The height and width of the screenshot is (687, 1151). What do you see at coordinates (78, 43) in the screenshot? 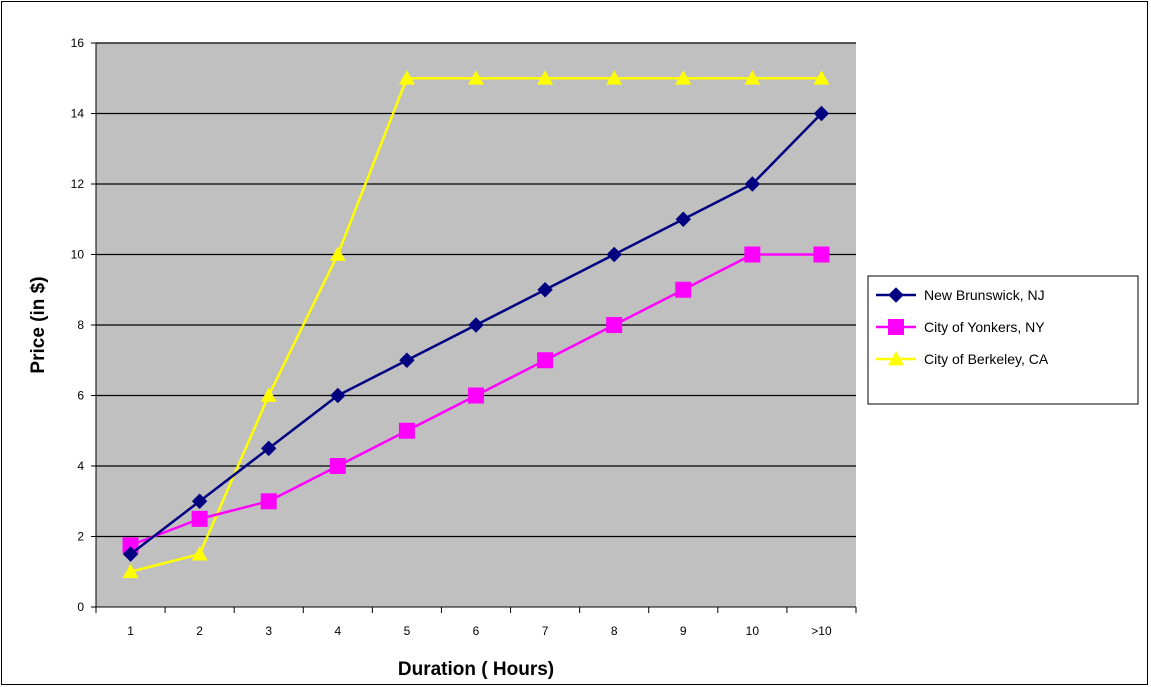
I see `y-tick-label: 16` at bounding box center [78, 43].